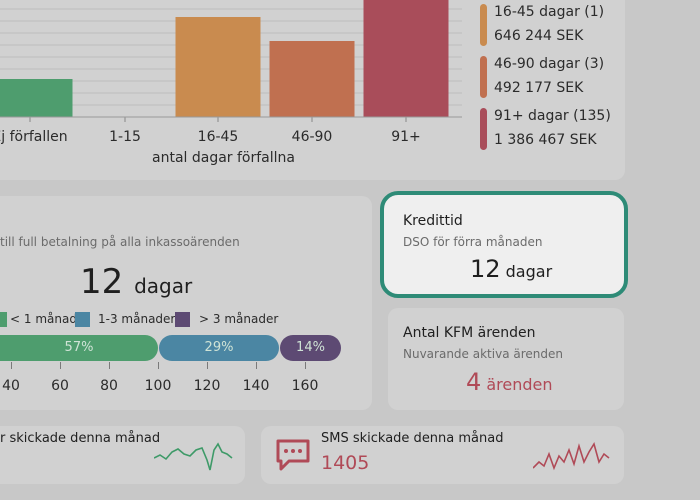 This screenshot has width=700, height=500. What do you see at coordinates (125, 137) in the screenshot?
I see `x-tick-label: 1-15` at bounding box center [125, 137].